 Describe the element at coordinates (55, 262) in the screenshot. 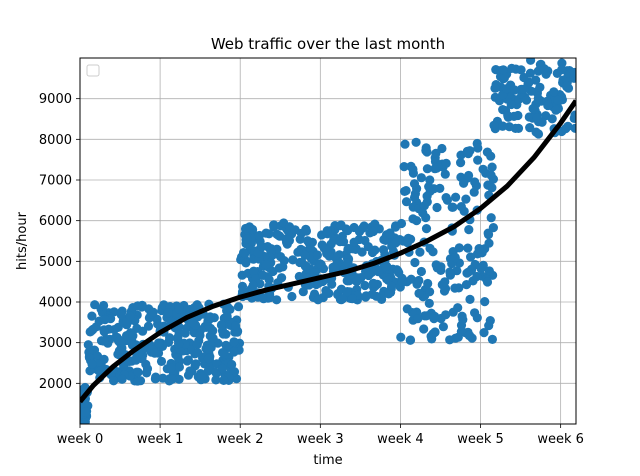

I see `y-tick-label: 5000` at that location.